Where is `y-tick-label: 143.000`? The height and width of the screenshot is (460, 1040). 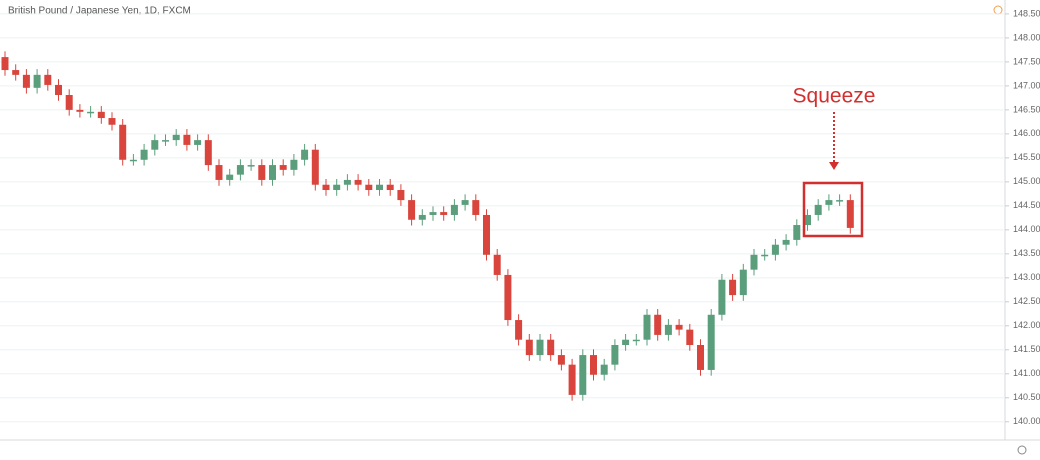 y-tick-label: 143.000 is located at coordinates (1026, 277).